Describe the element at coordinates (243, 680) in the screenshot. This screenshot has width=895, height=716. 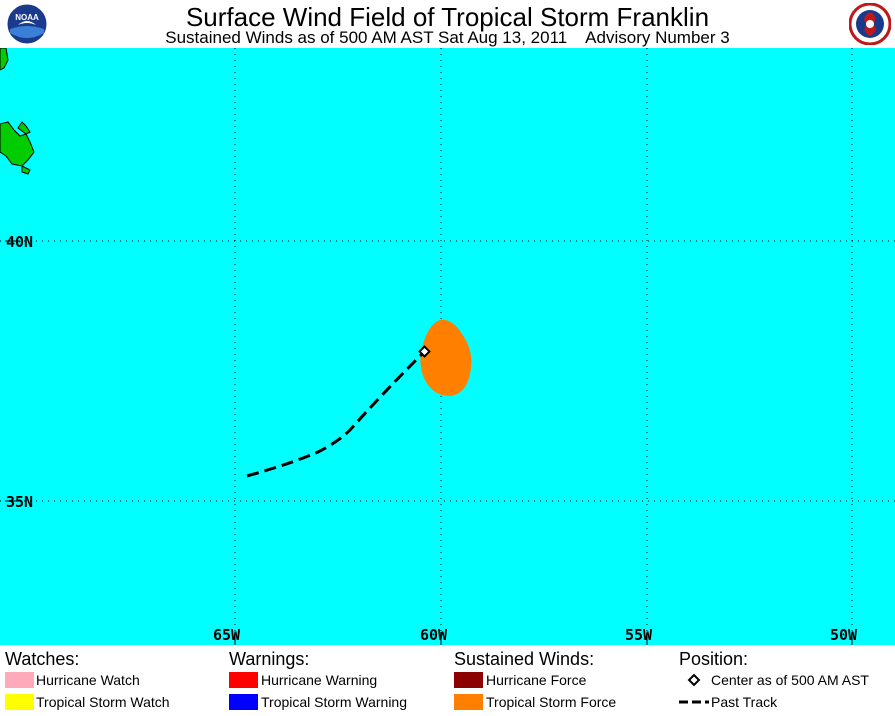
I see `hurricane-warning-swatch` at that location.